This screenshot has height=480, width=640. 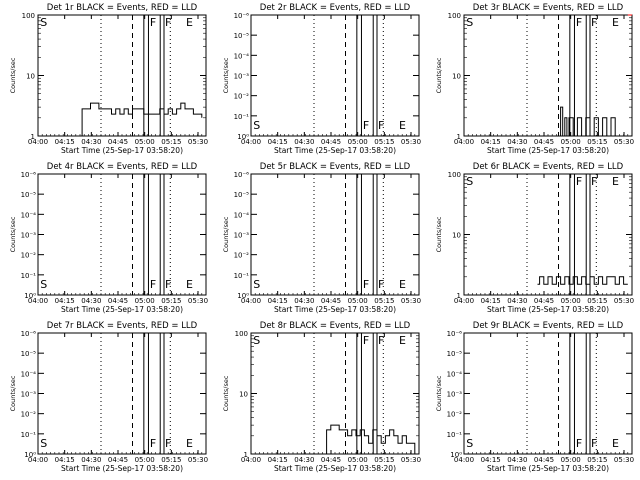 What do you see at coordinates (548, 167) in the screenshot?
I see `chart-title: Det 6r BLACK = Events, RED = LLD` at bounding box center [548, 167].